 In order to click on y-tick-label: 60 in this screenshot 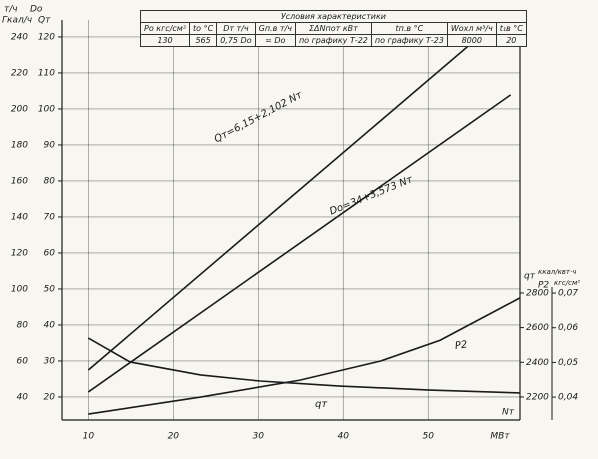, I will do `click(23, 361)`.